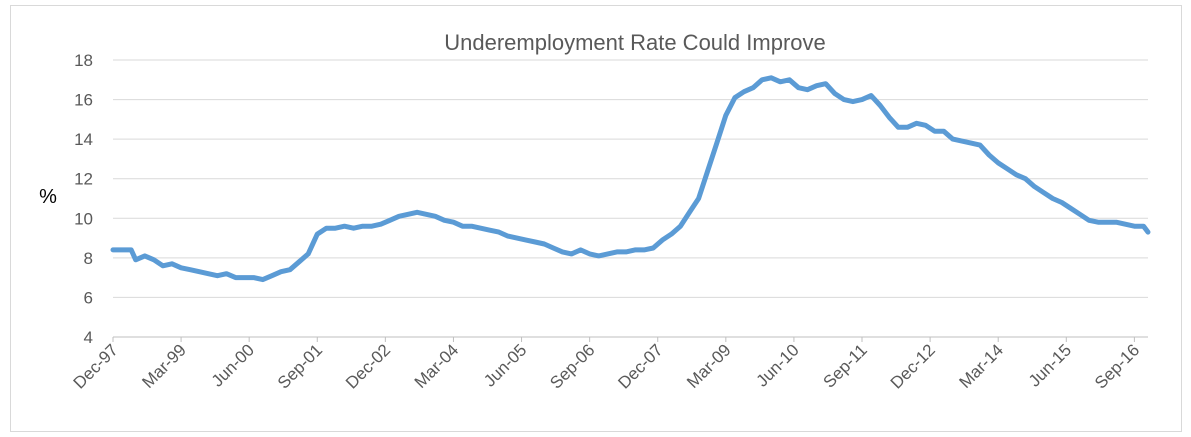 This screenshot has height=437, width=1191. What do you see at coordinates (1050, 365) in the screenshot?
I see `x-tick-label: Jun-15` at bounding box center [1050, 365].